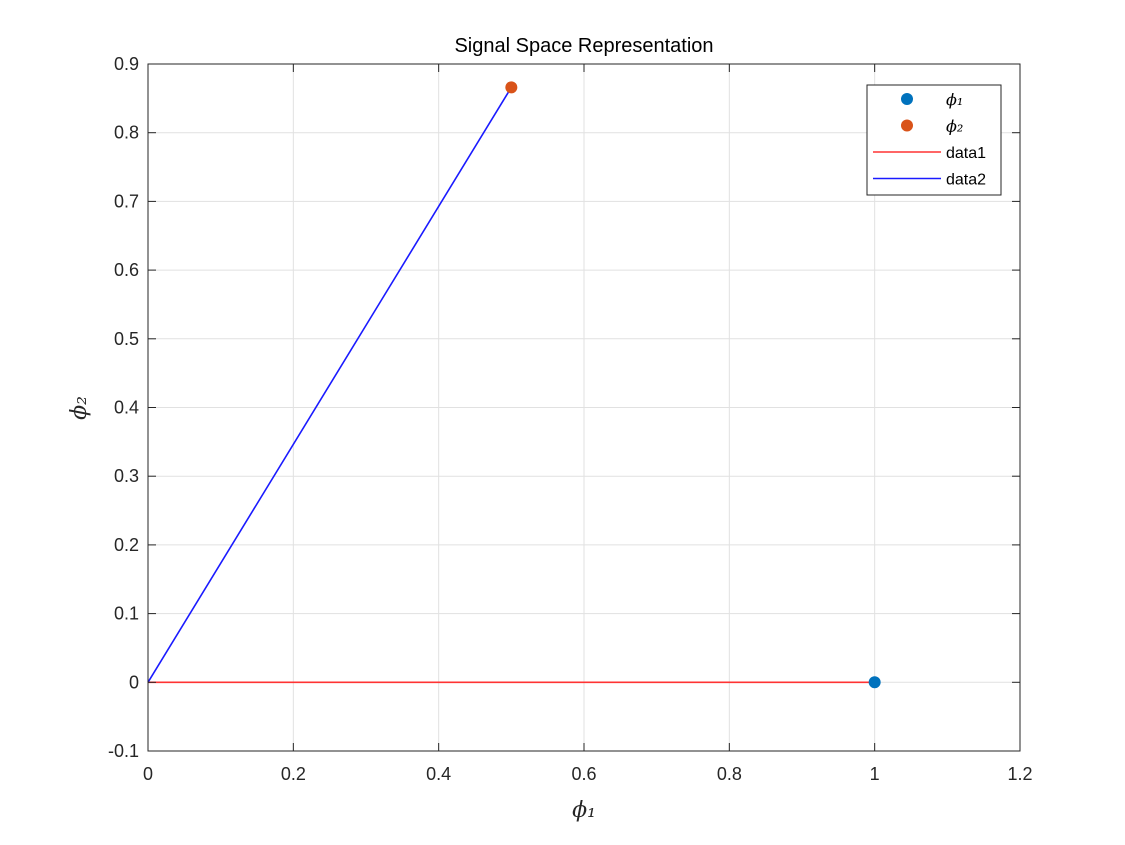 The image size is (1125, 845). I want to click on legend: ϕ₁ ϕ₂ data1 data2, so click(934, 140).